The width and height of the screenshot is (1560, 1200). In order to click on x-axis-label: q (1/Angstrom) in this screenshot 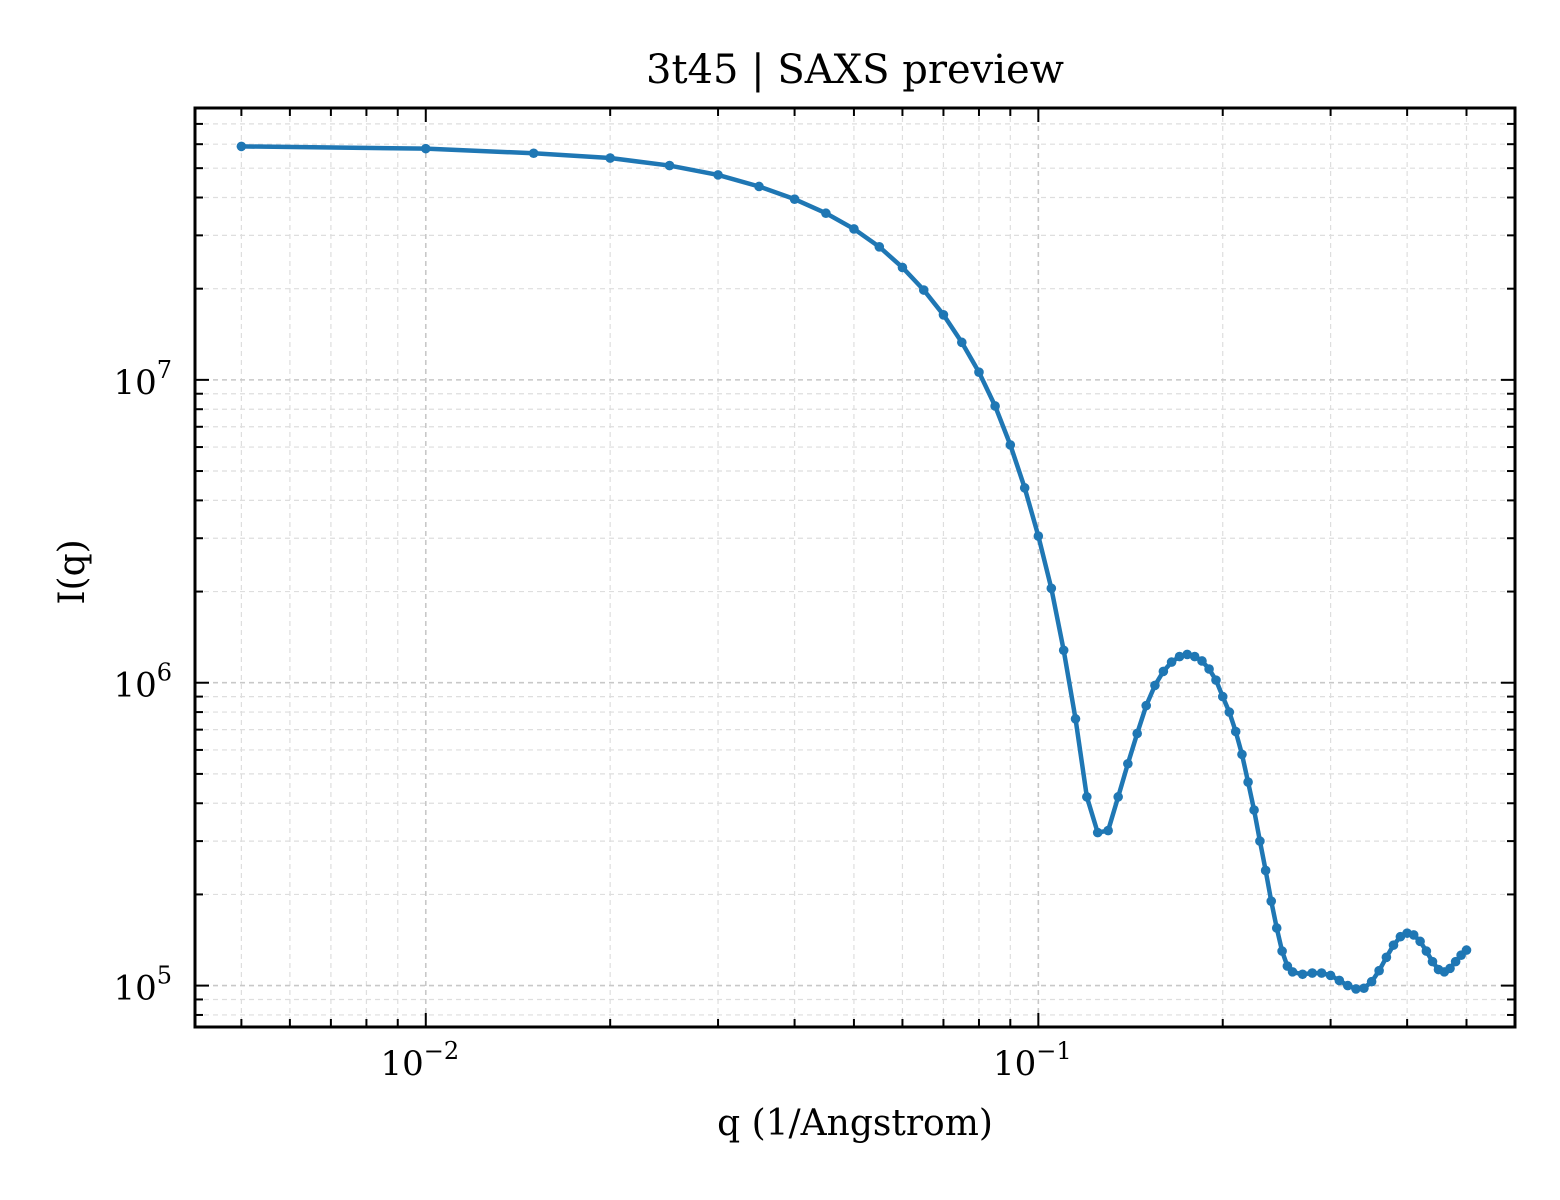, I will do `click(855, 1123)`.